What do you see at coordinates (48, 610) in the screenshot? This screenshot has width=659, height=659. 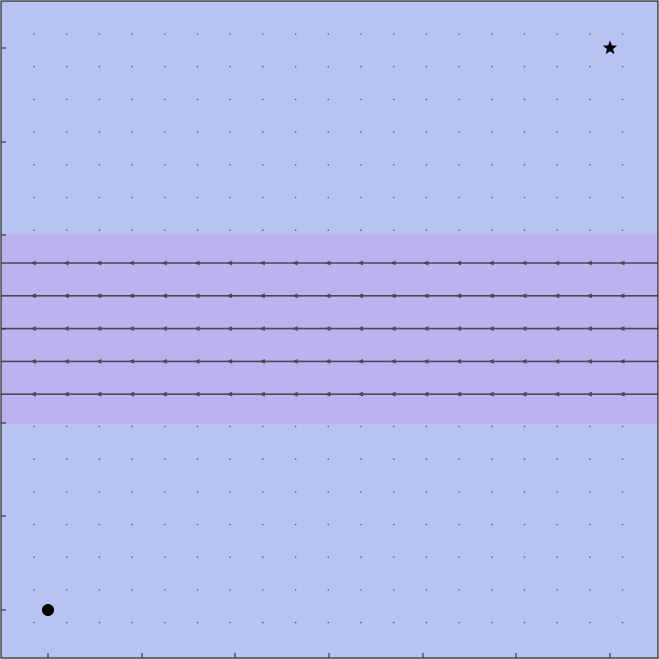 I see `start-circle-icon` at bounding box center [48, 610].